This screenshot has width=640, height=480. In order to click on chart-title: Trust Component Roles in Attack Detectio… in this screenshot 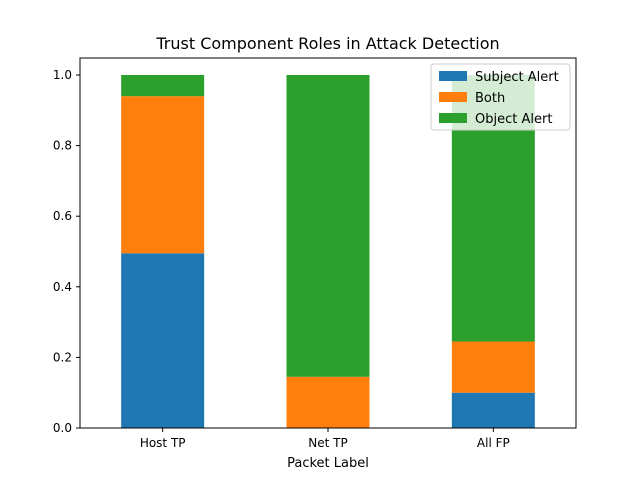, I will do `click(327, 43)`.